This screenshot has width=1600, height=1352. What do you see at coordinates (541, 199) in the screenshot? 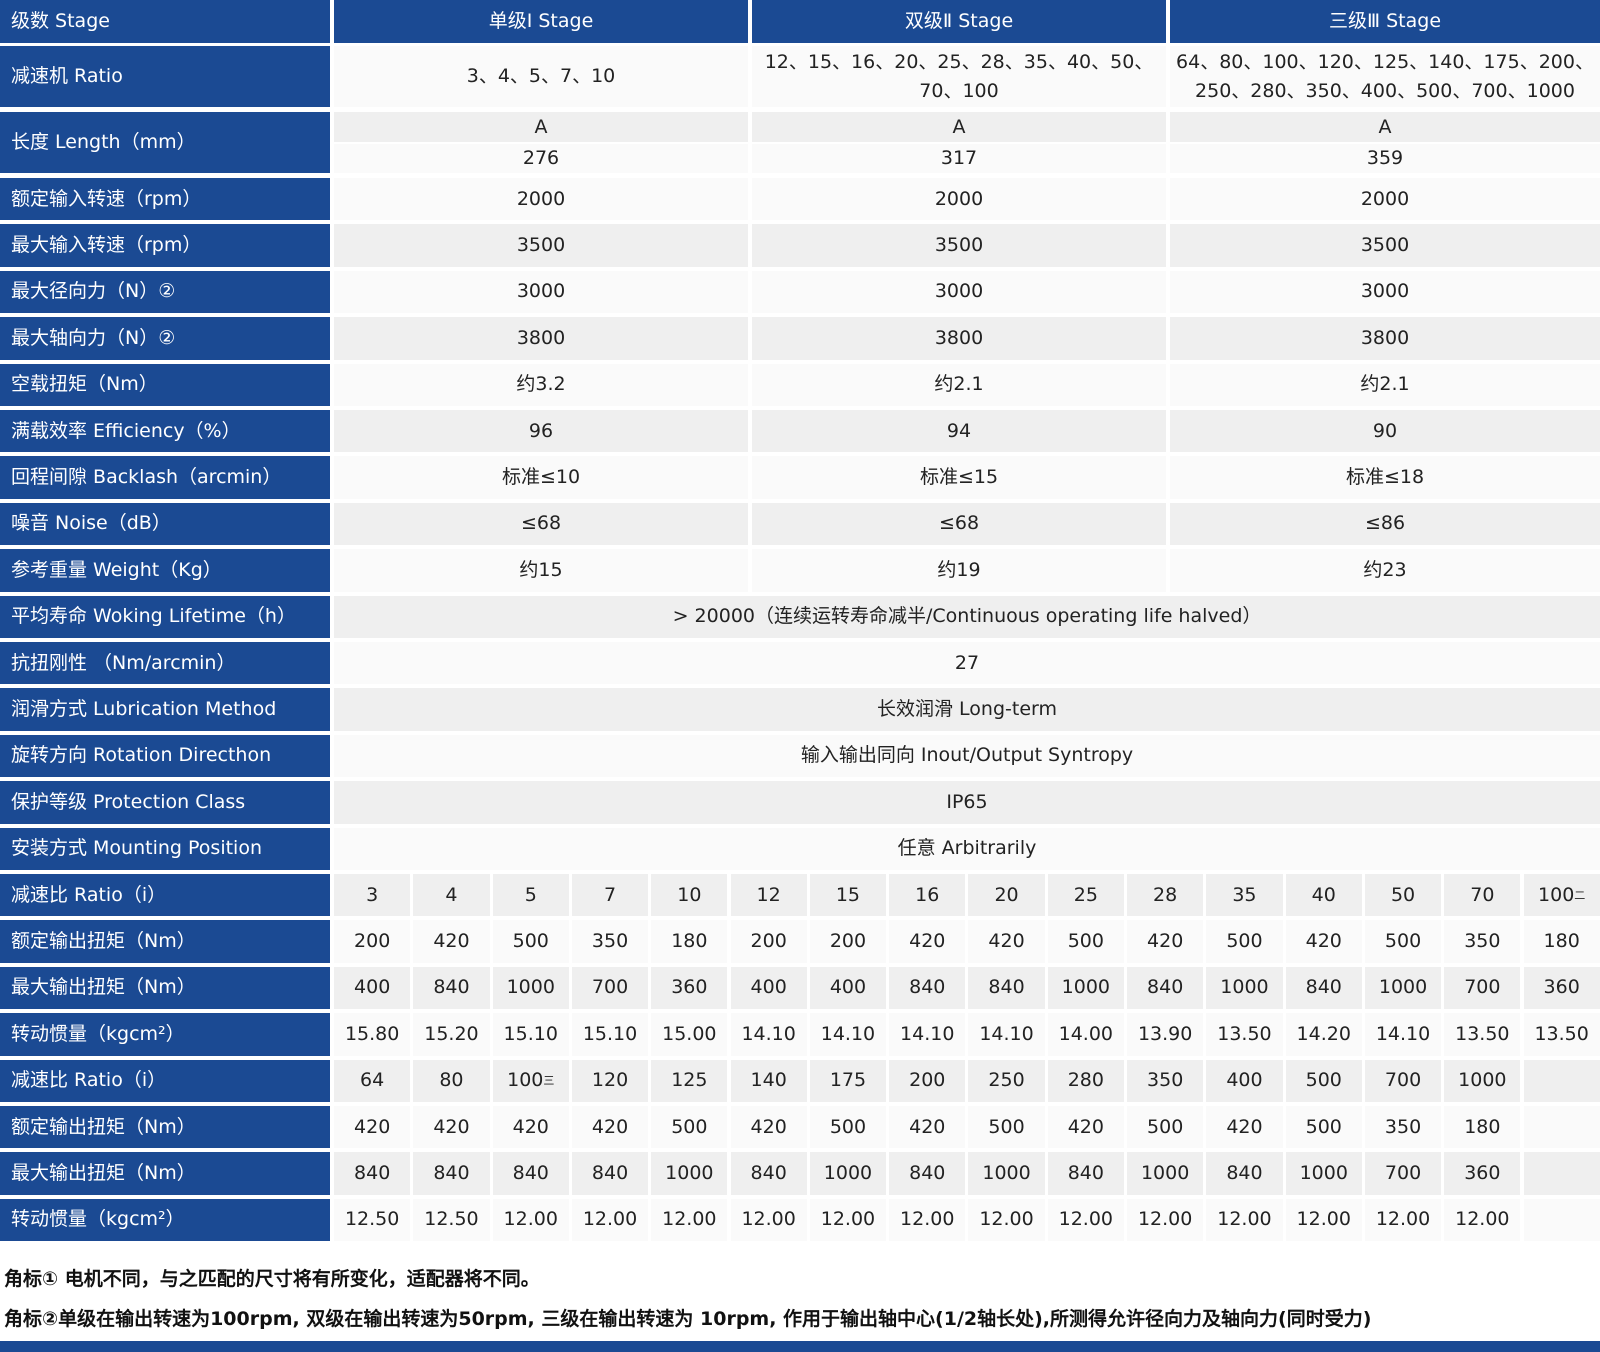
I see `spec-value: 2000` at bounding box center [541, 199].